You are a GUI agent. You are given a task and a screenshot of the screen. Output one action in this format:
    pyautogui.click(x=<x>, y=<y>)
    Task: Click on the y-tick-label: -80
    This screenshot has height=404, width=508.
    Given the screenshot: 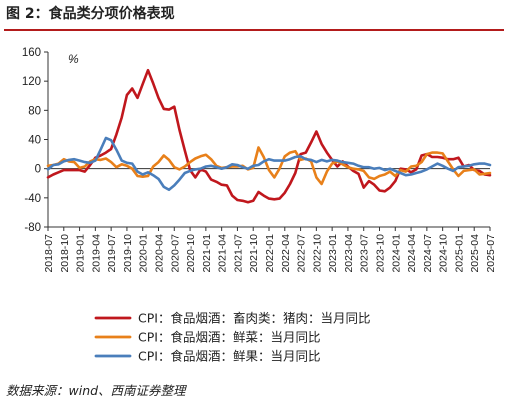 What is the action you would take?
    pyautogui.click(x=32, y=228)
    